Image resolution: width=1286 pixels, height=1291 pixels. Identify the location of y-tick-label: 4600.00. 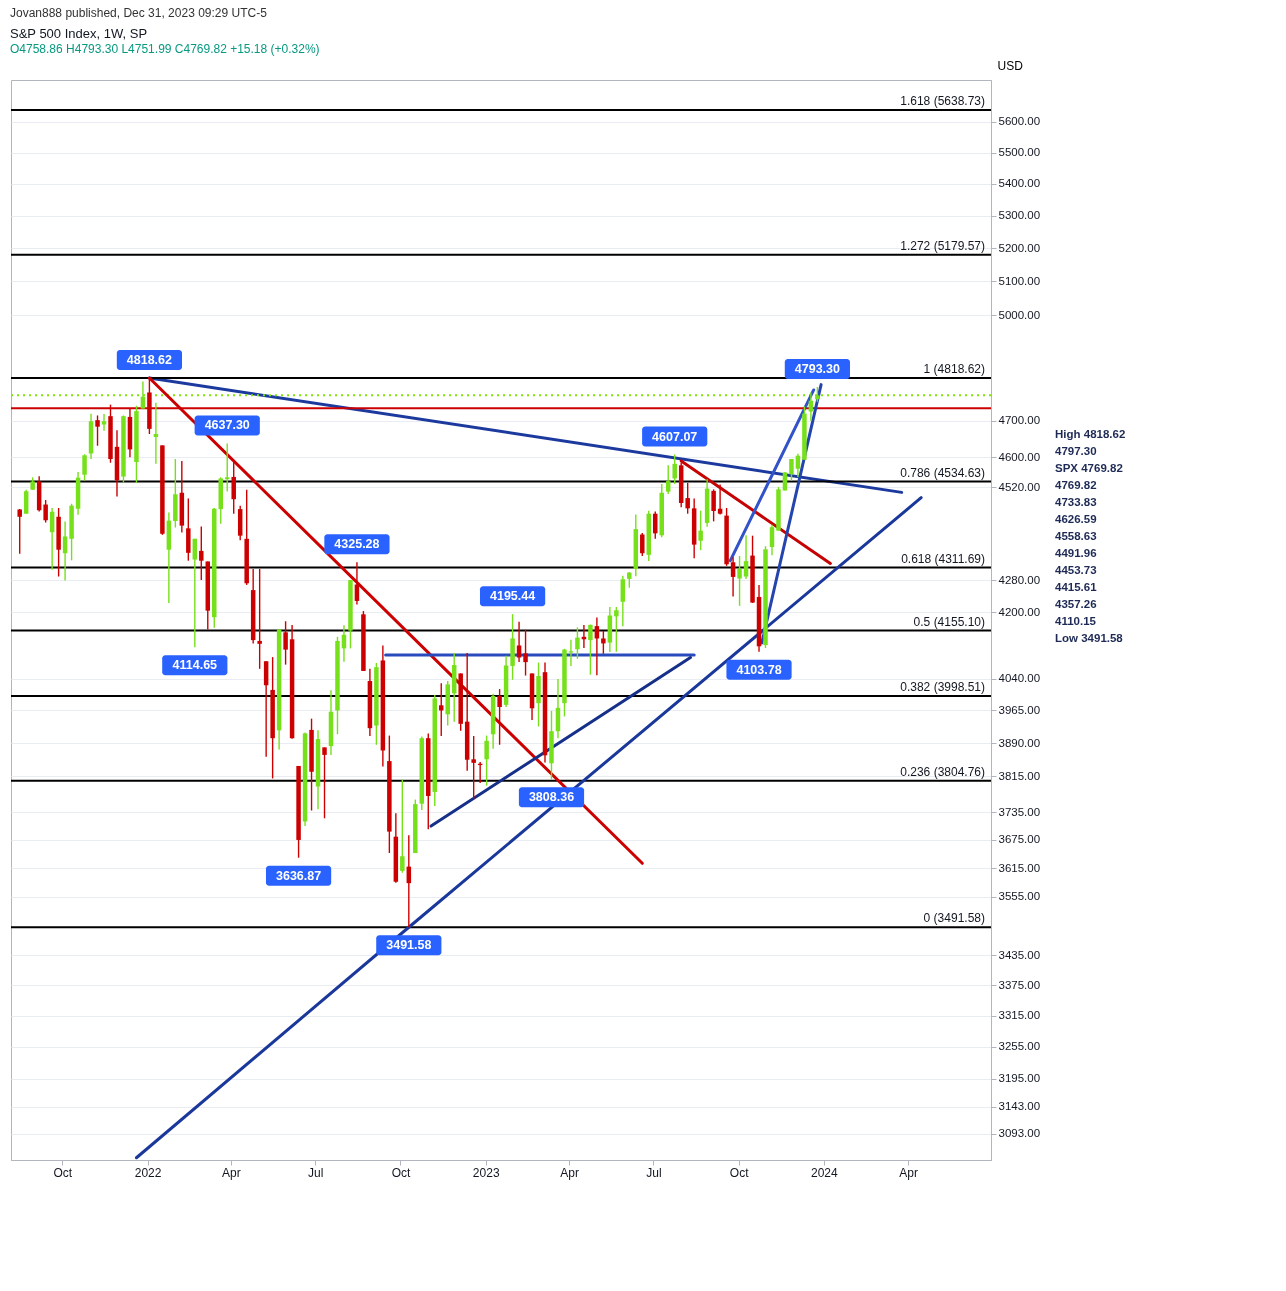
(1019, 456).